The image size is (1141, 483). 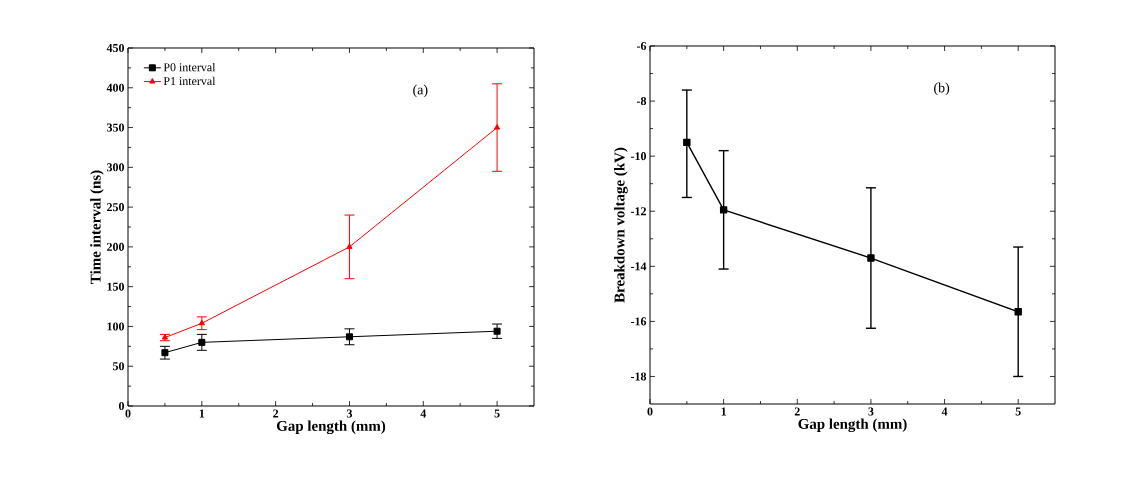 I want to click on annotation: (a), so click(x=420, y=91).